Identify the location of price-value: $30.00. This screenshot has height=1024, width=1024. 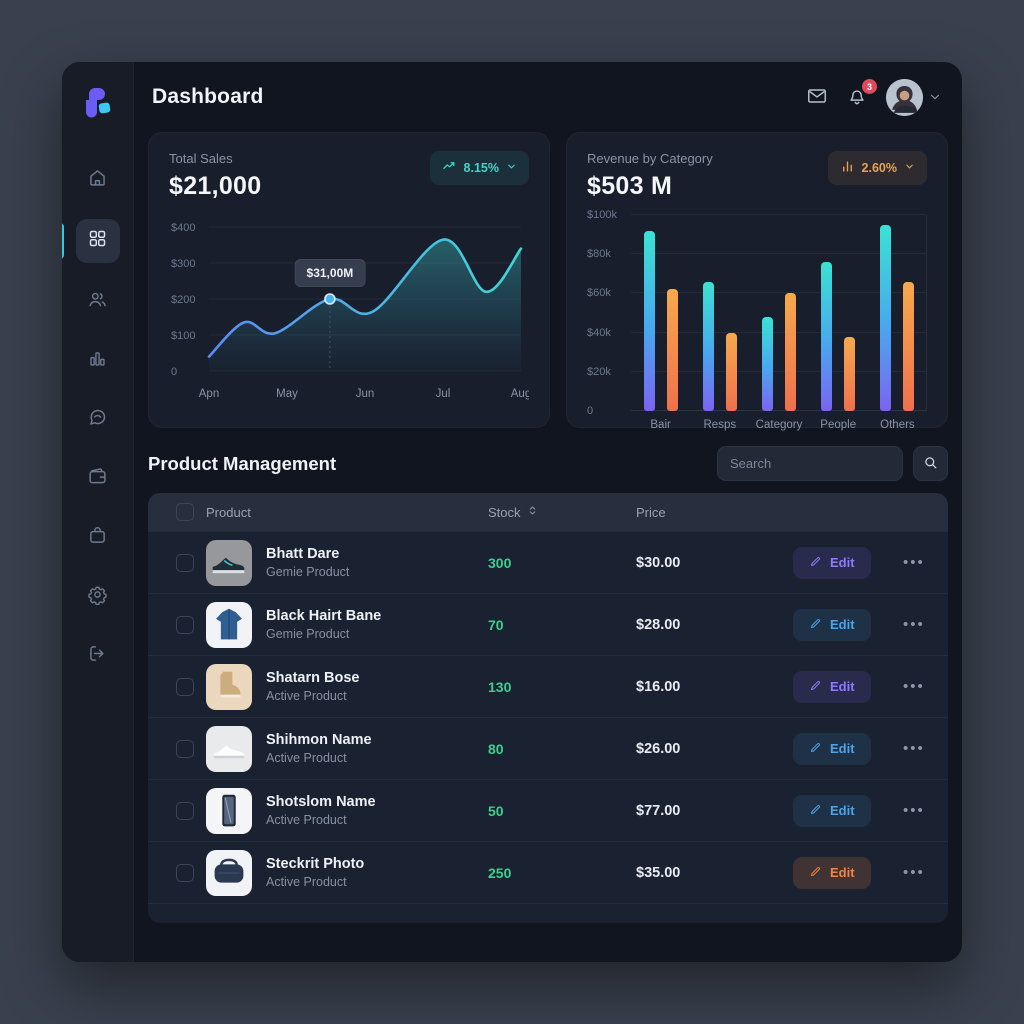
(658, 562).